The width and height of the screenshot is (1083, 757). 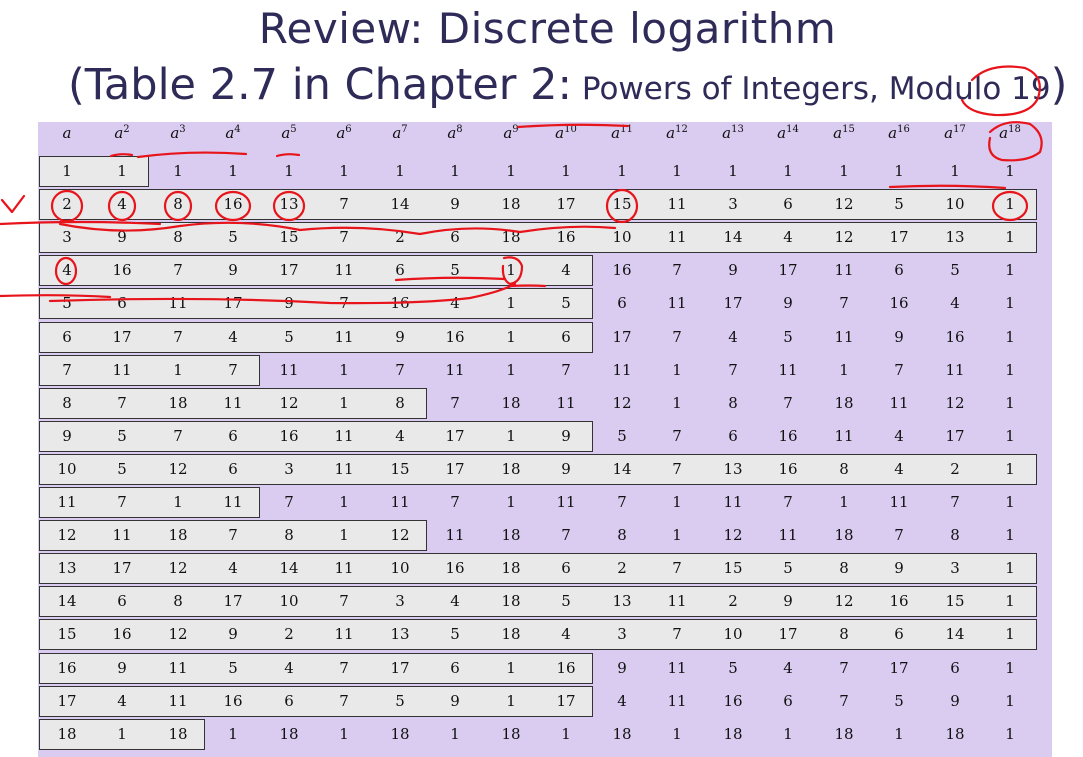 What do you see at coordinates (122, 133) in the screenshot?
I see `header-cell: a2` at bounding box center [122, 133].